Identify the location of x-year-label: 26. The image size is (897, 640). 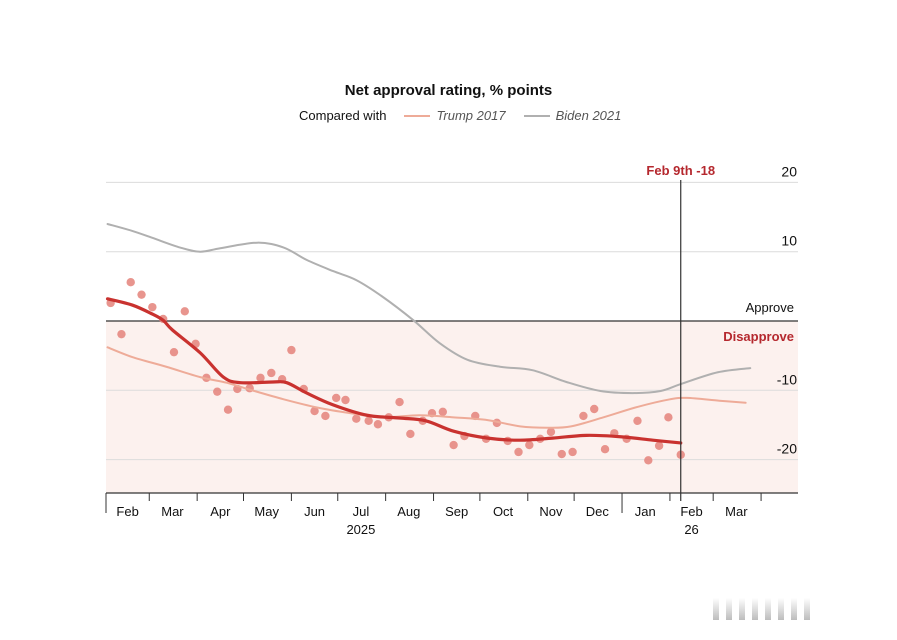
(691, 529).